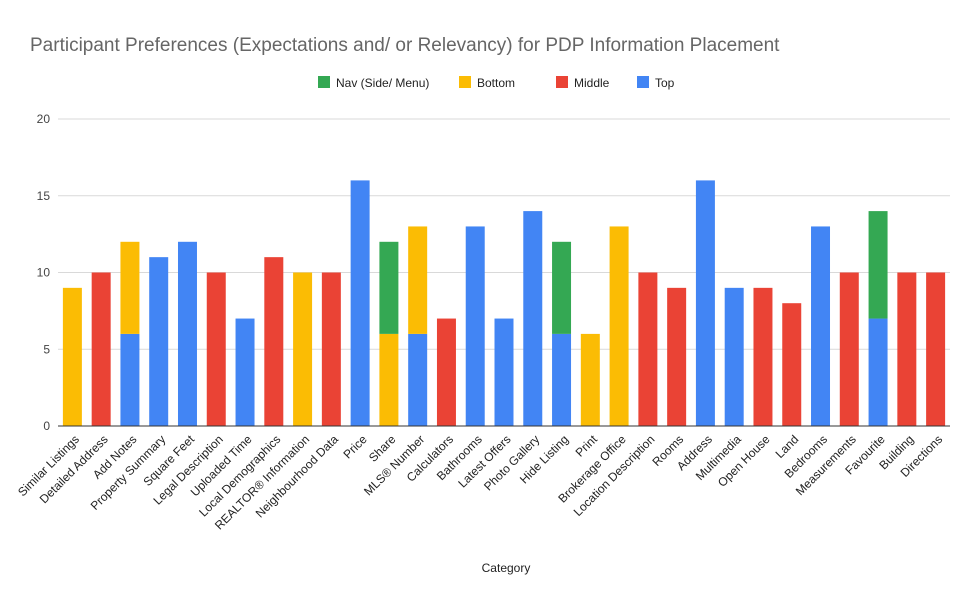  Describe the element at coordinates (504, 372) in the screenshot. I see `bar-top-latest-offers` at that location.